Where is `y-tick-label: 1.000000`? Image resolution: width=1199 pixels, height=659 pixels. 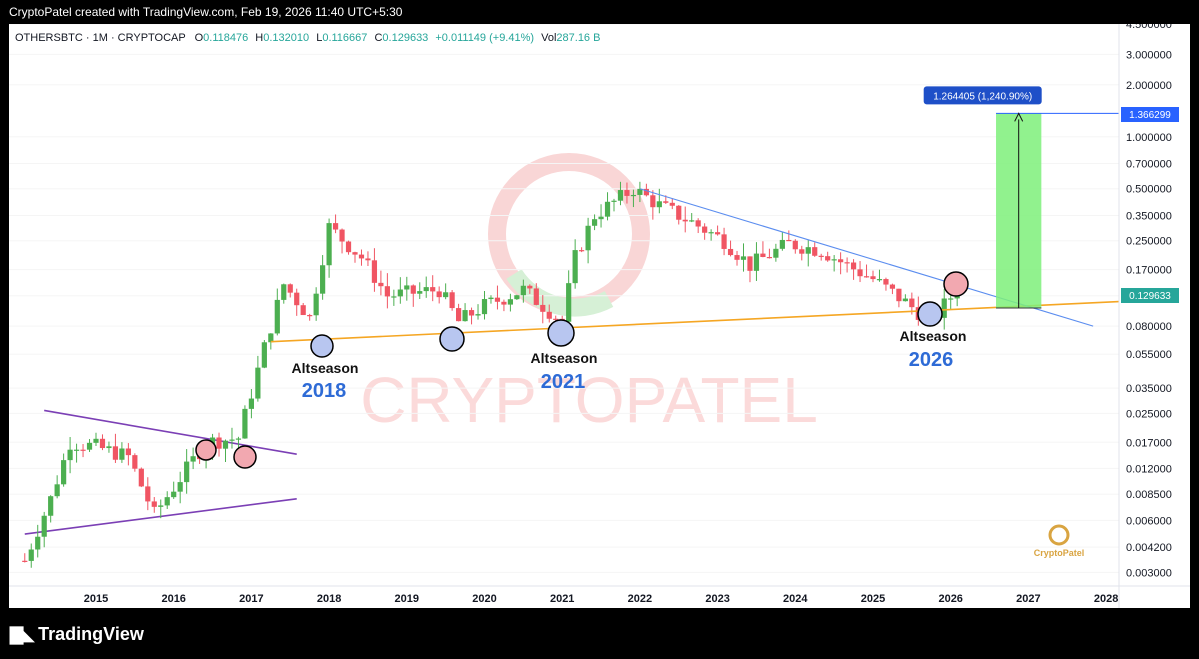 y-tick-label: 1.000000 is located at coordinates (1149, 138).